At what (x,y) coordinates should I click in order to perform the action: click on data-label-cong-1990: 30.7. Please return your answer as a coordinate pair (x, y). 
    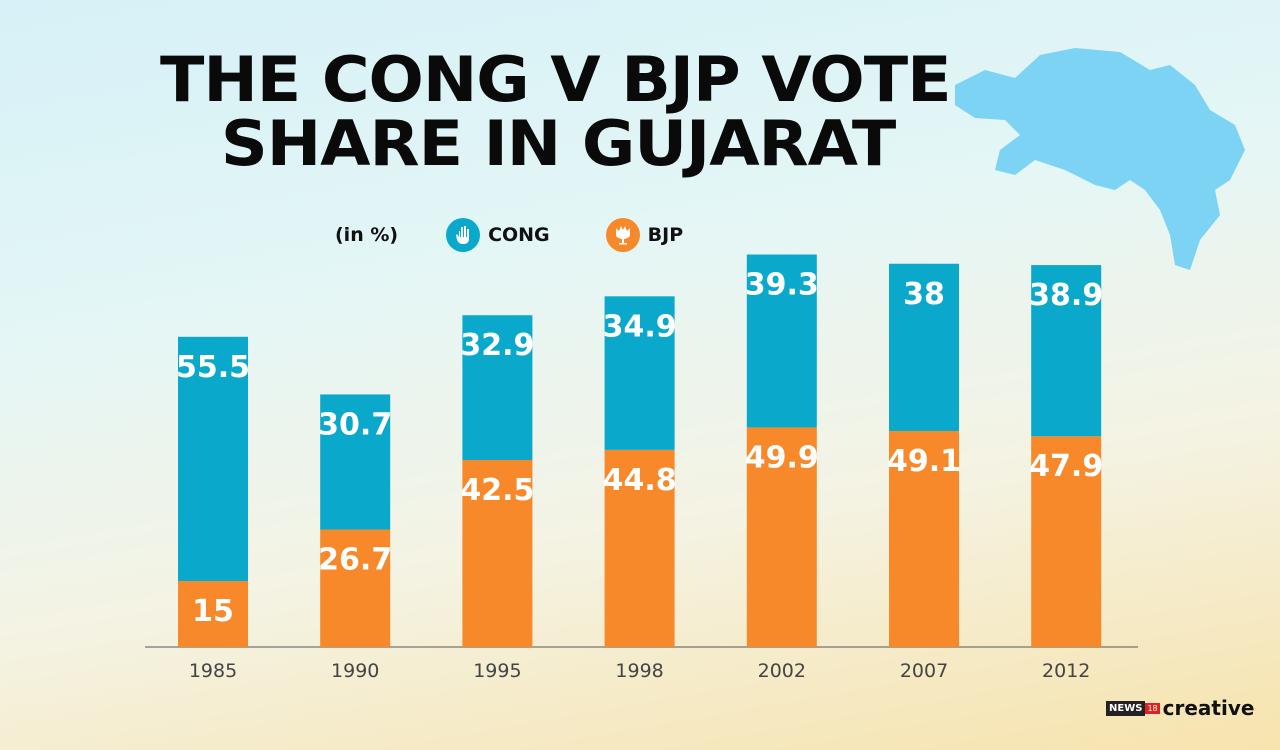
    Looking at the image, I should click on (355, 424).